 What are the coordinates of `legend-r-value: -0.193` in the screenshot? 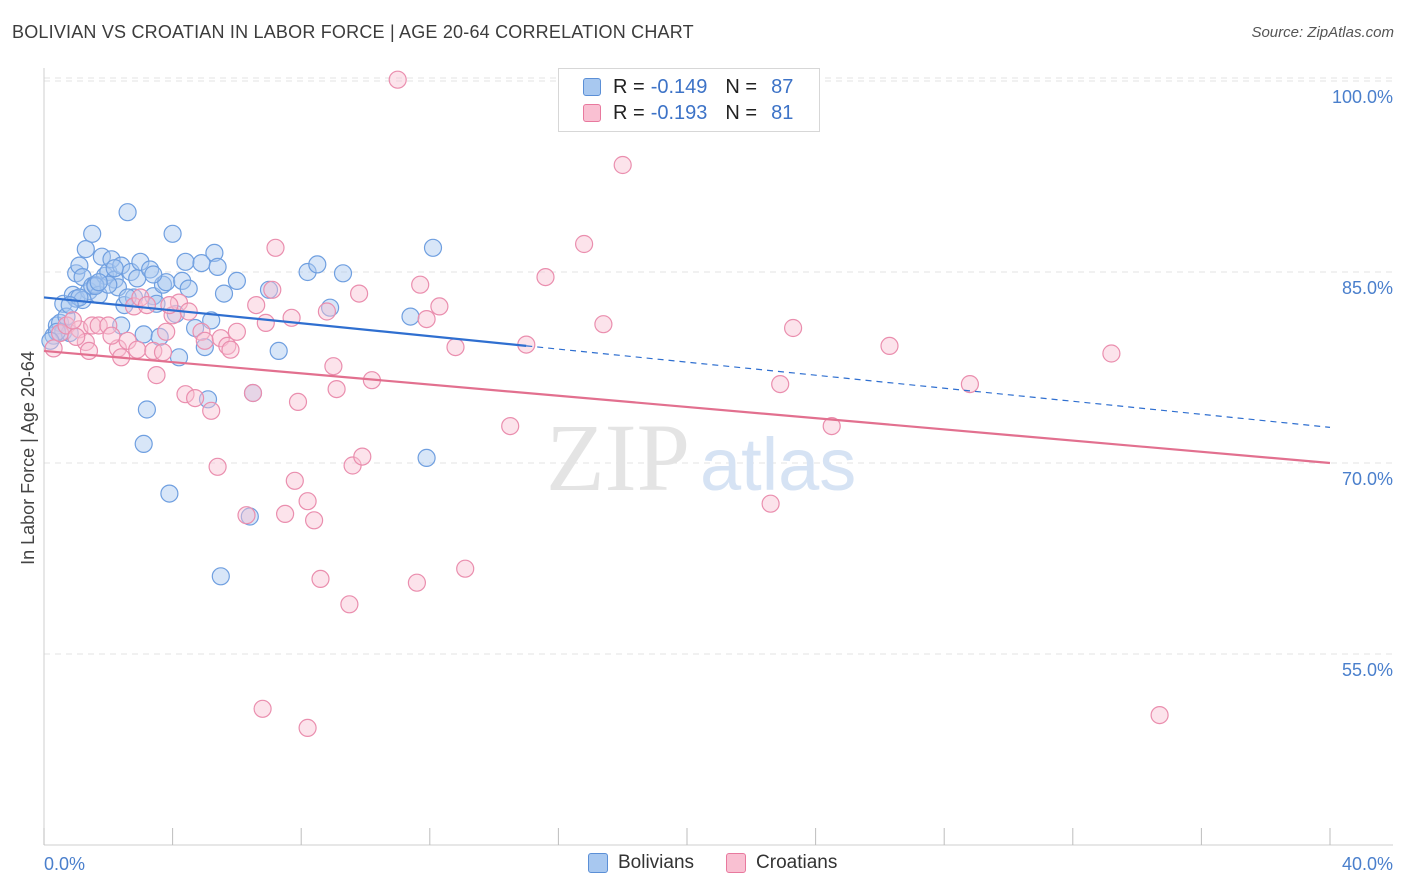 It's located at (679, 112).